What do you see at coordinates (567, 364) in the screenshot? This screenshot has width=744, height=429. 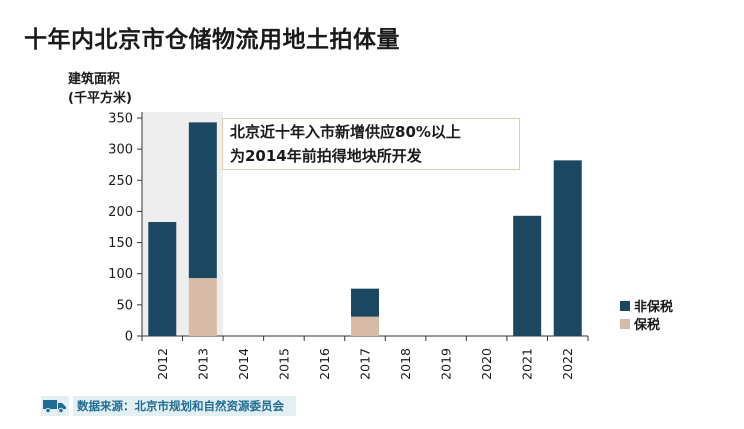 I see `x-tick-label: 2022` at bounding box center [567, 364].